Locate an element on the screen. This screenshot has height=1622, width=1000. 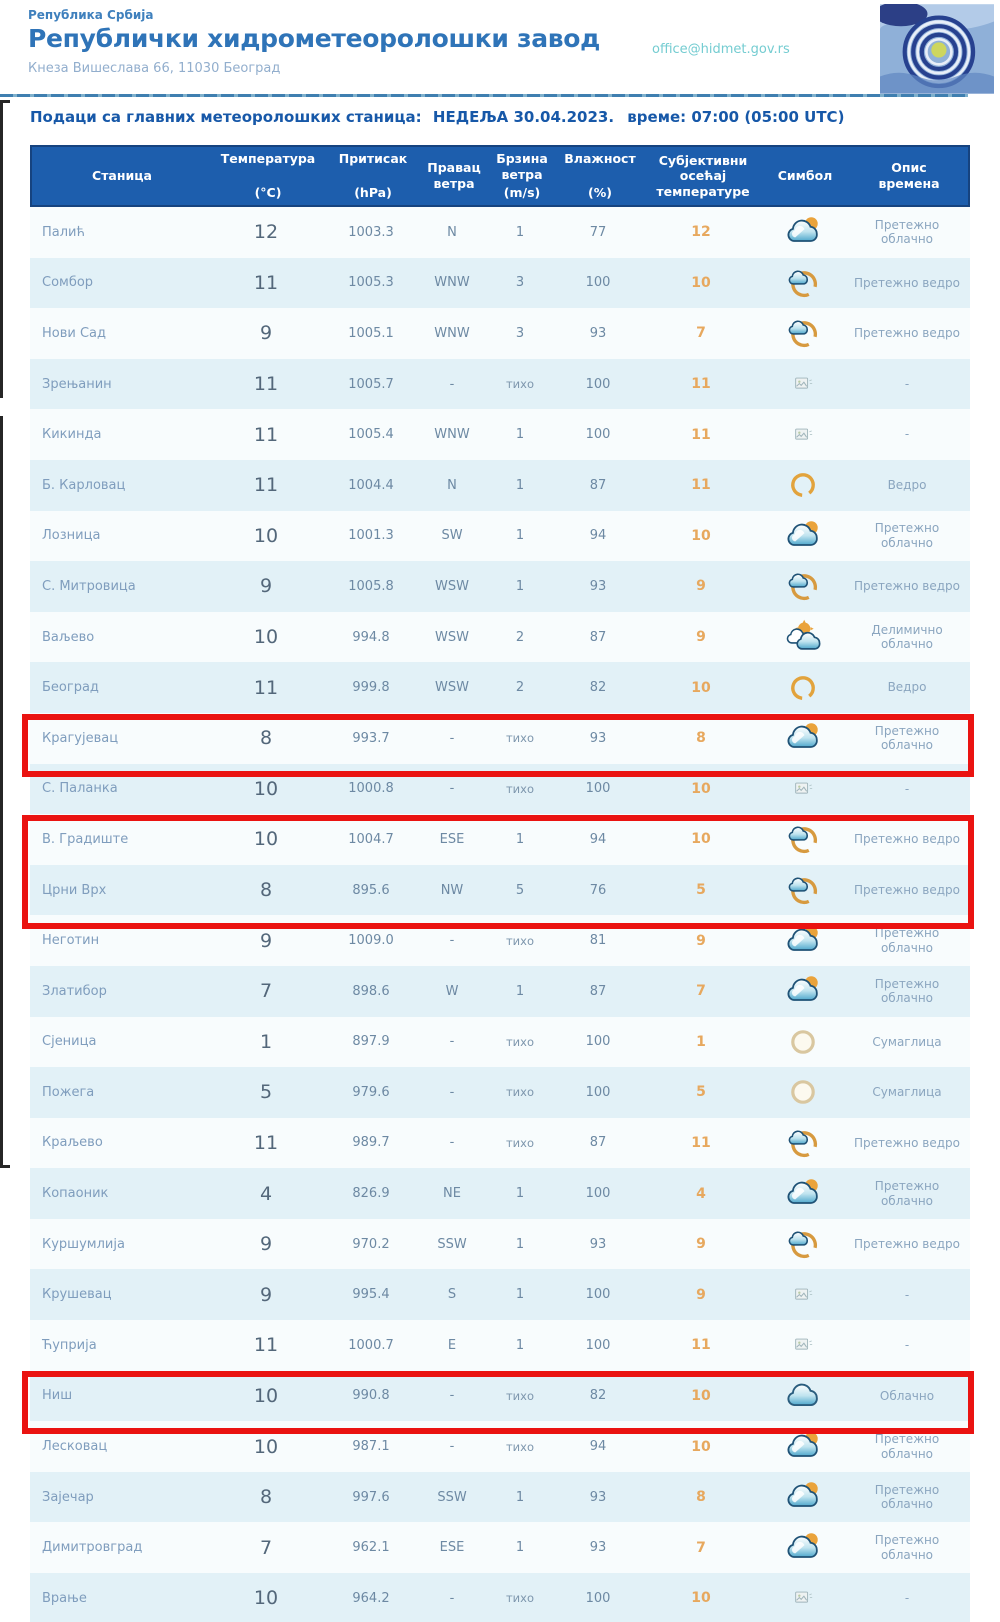
pressure-value: 970.2 is located at coordinates (371, 1244).